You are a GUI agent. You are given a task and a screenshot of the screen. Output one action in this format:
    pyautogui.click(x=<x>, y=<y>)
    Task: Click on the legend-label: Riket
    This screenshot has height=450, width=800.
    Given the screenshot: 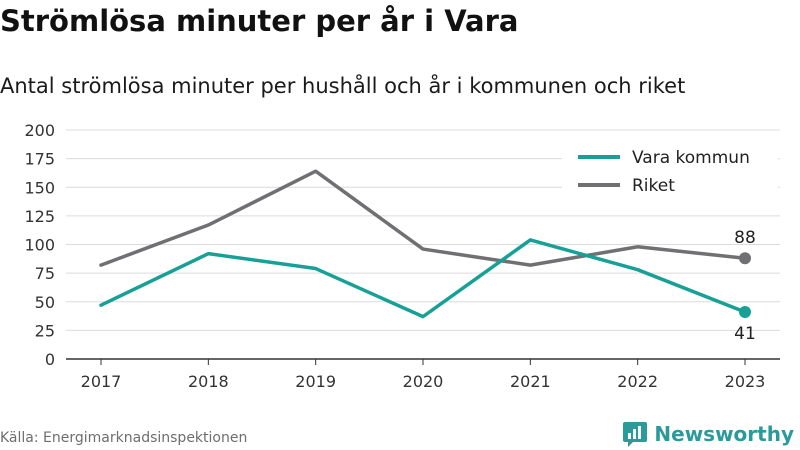 What is the action you would take?
    pyautogui.click(x=653, y=186)
    